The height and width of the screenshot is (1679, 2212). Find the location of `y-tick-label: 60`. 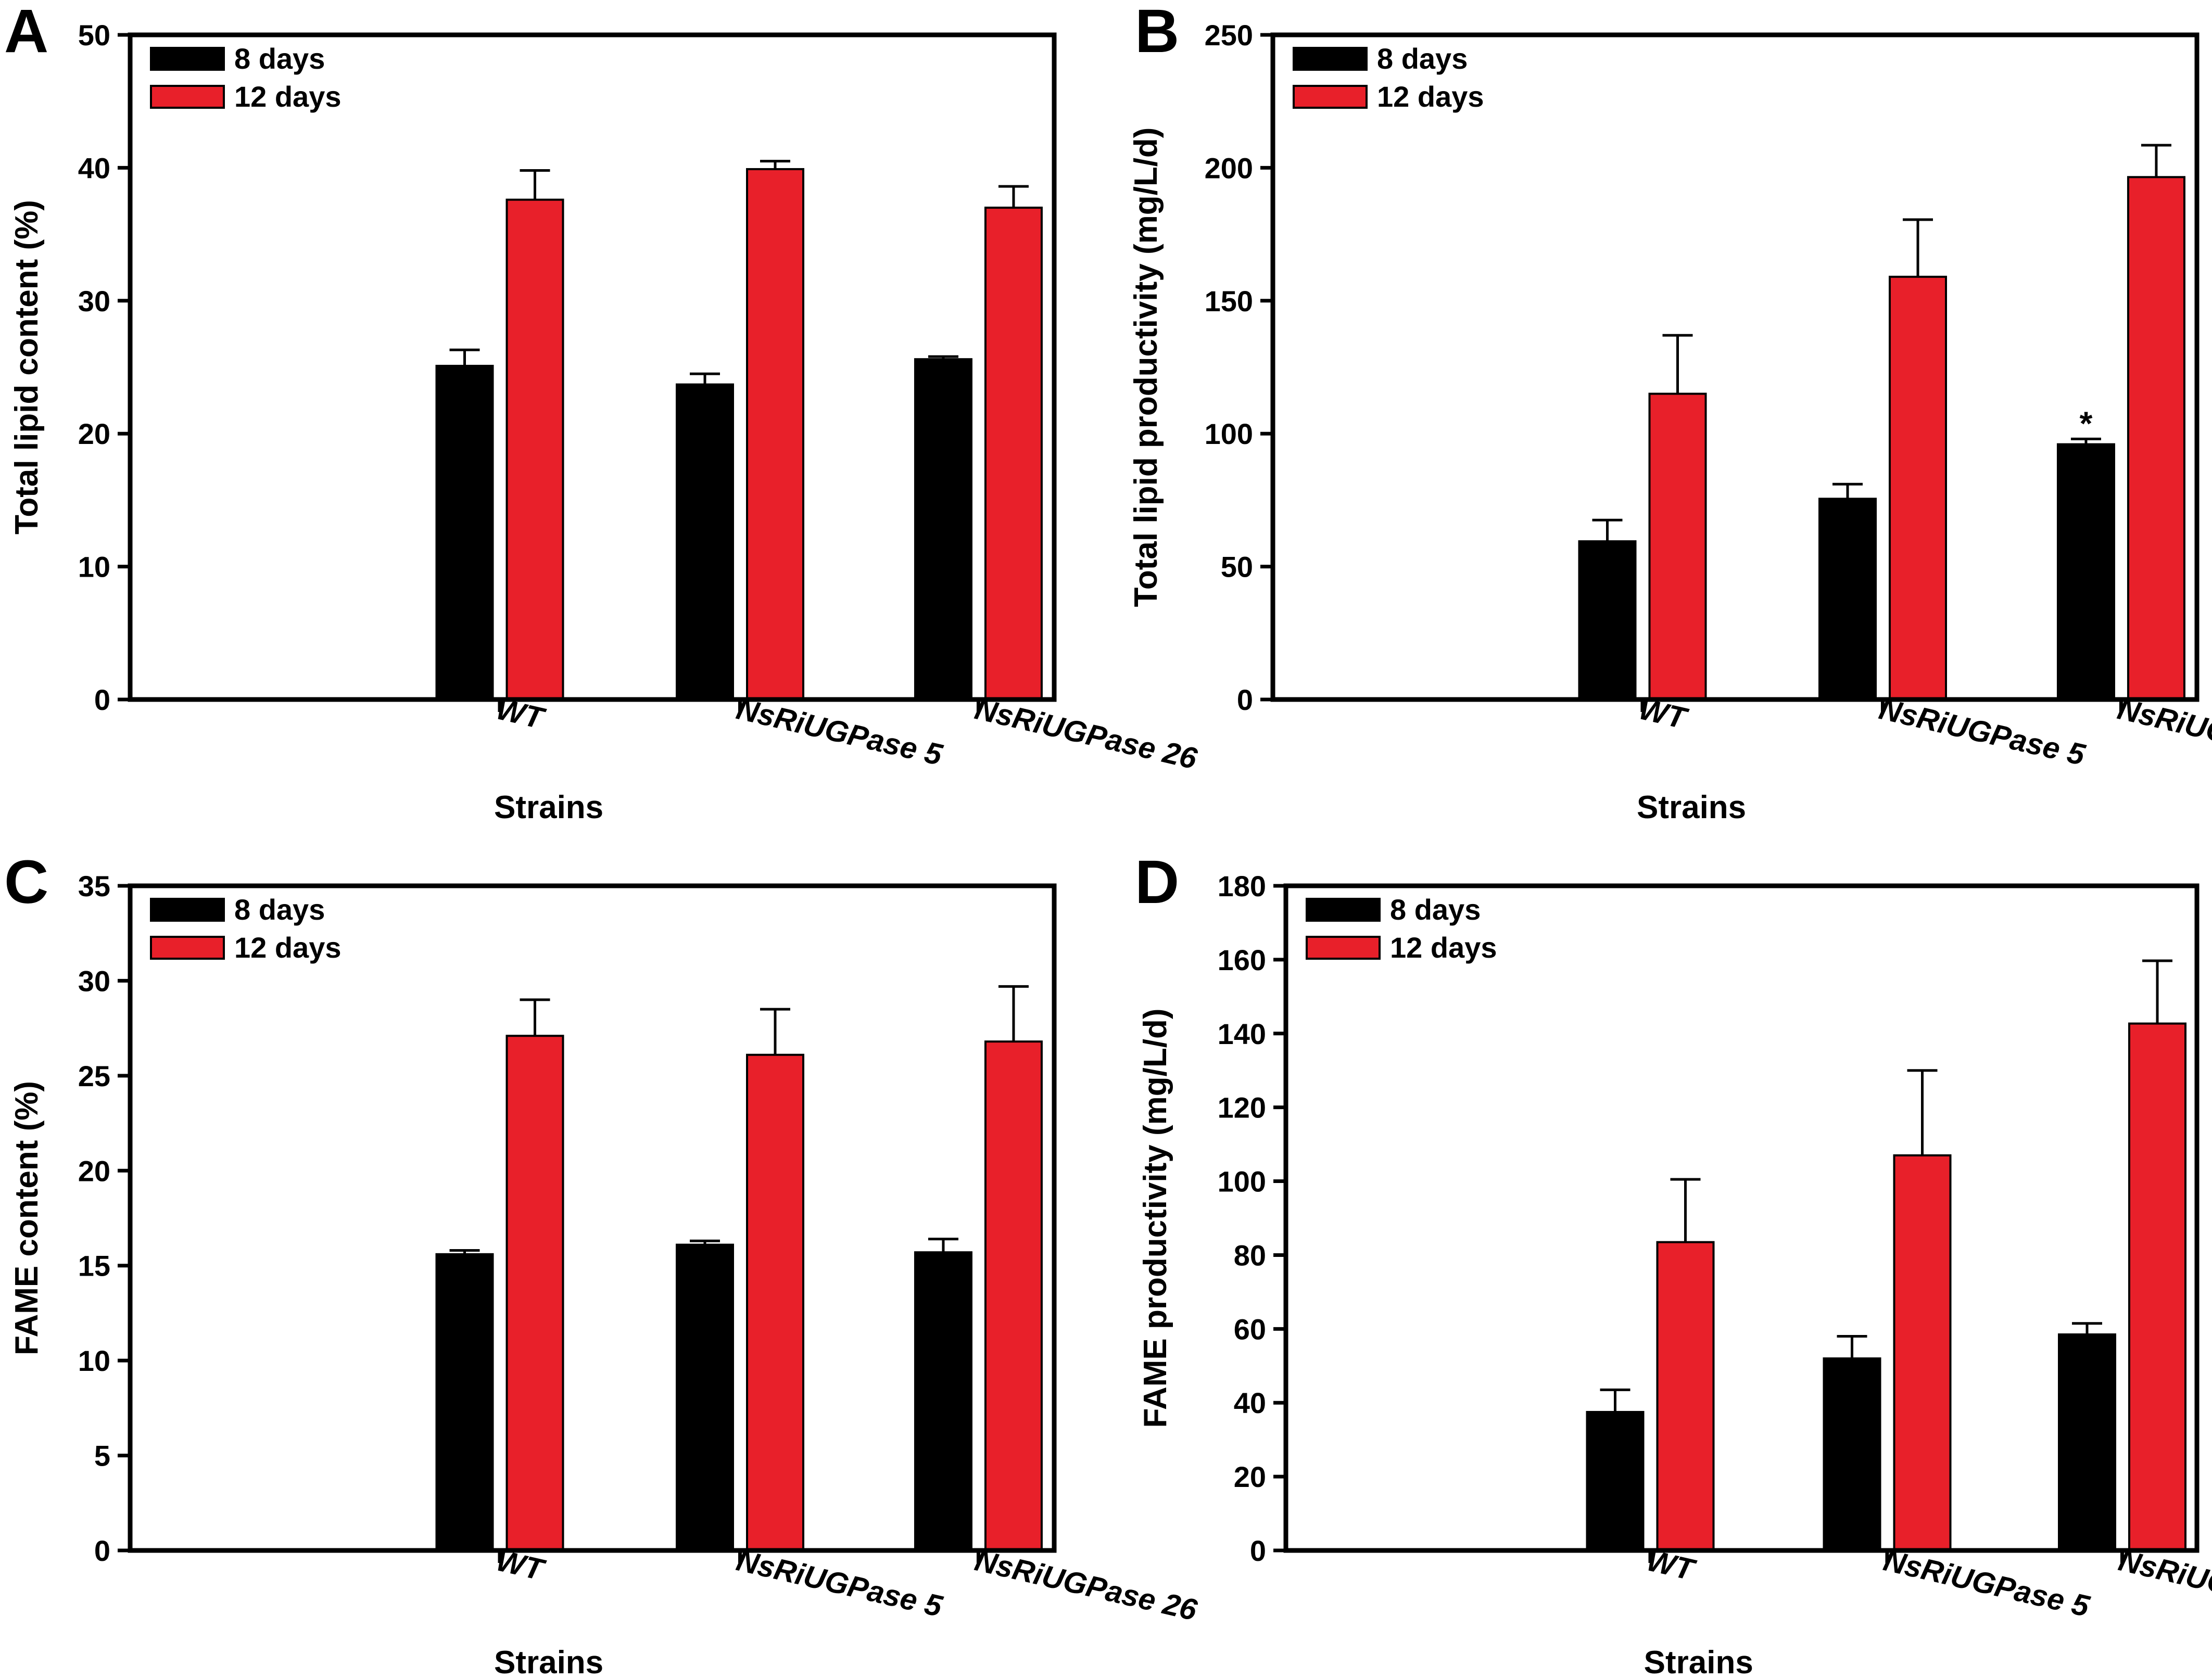

y-tick-label: 60 is located at coordinates (1250, 1329).